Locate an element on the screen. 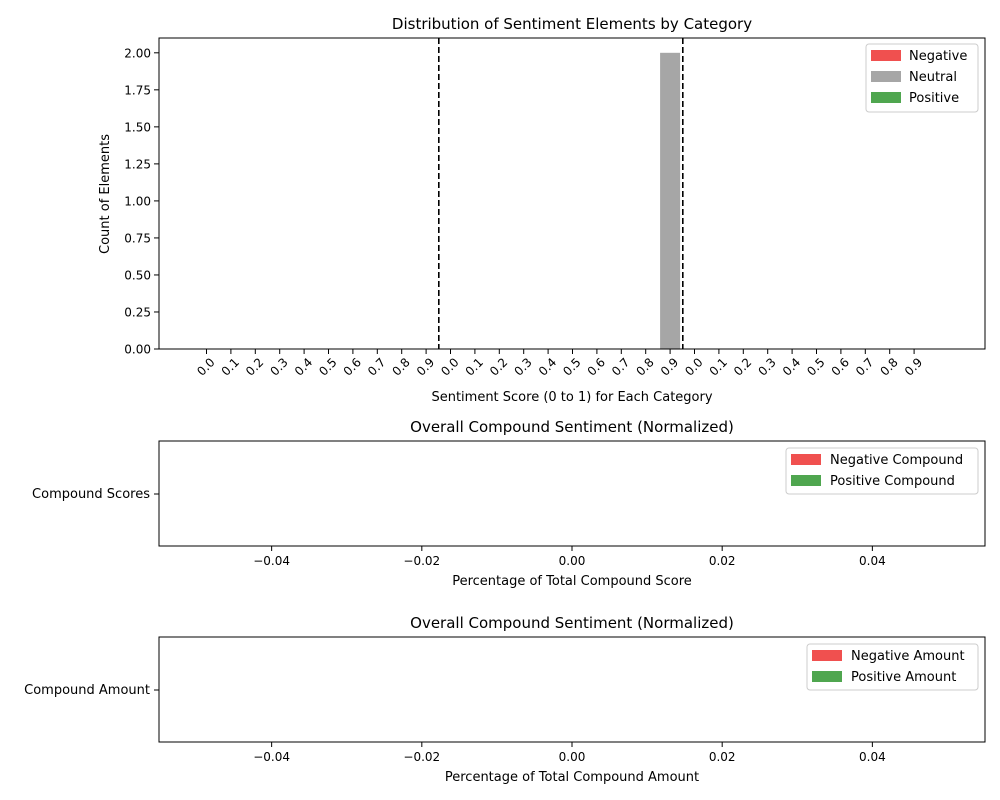 The height and width of the screenshot is (800, 1000). legend-label-positive: Positive is located at coordinates (934, 98).